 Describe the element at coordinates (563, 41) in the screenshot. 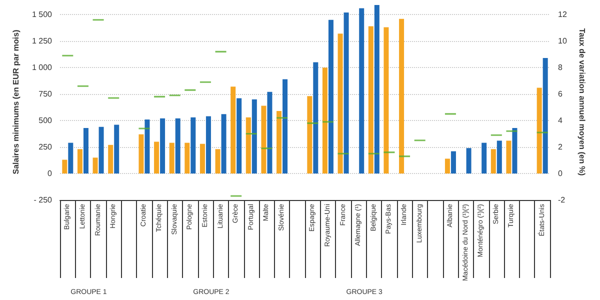

I see `y2-tick-label: 10` at that location.